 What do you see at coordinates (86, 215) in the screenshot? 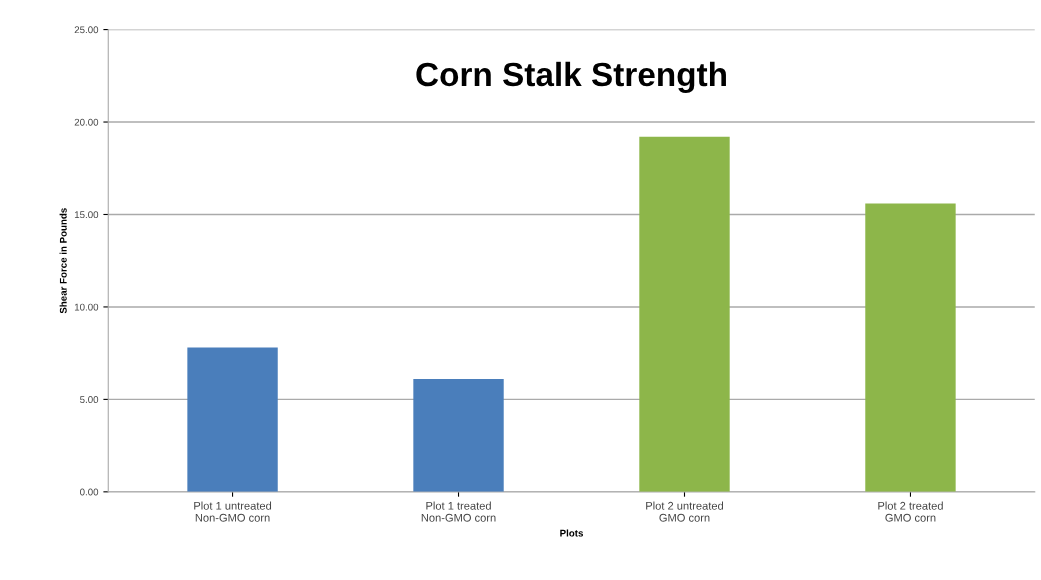
I see `y-tick-label: 15.00` at bounding box center [86, 215].